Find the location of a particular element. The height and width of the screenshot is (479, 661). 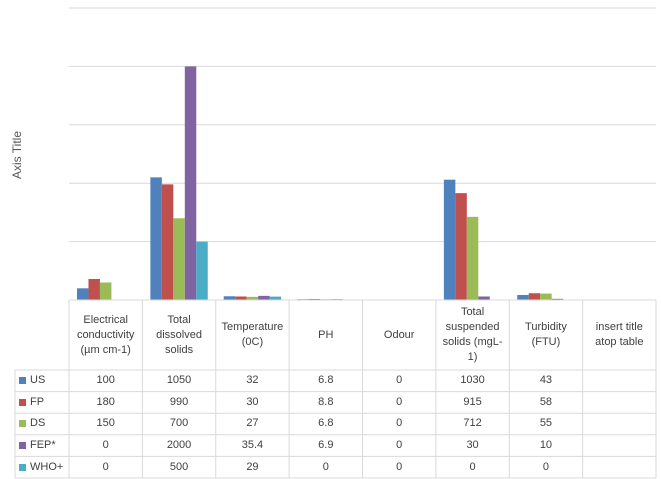

legend-entry: WHO+ is located at coordinates (42, 467).